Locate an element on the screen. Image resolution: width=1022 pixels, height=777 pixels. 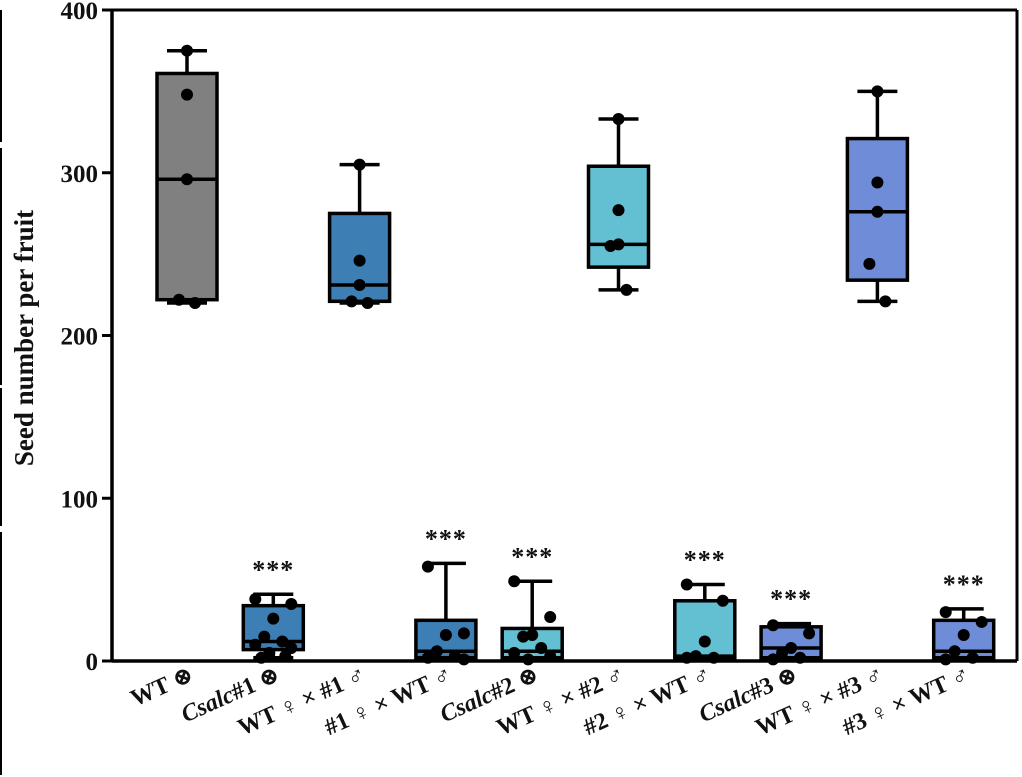
y-tick-label: 100 is located at coordinates (80, 499).